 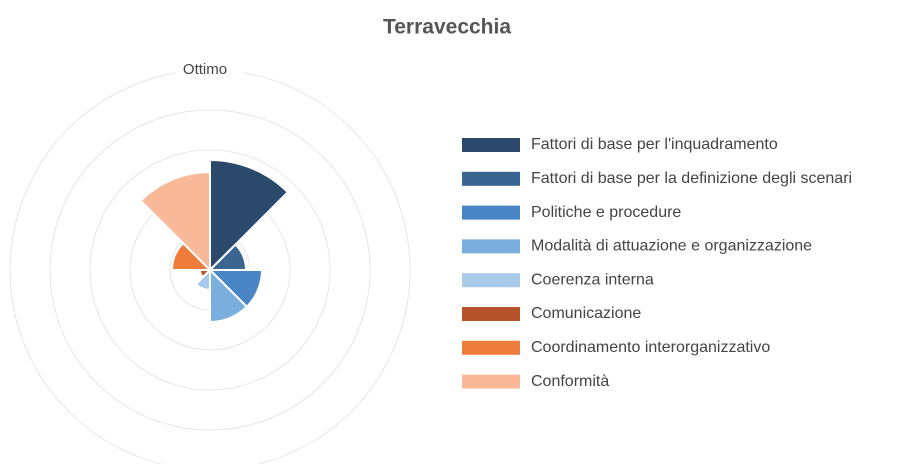 What do you see at coordinates (650, 347) in the screenshot?
I see `legend-label: Coordinamento interorganizzativo` at bounding box center [650, 347].